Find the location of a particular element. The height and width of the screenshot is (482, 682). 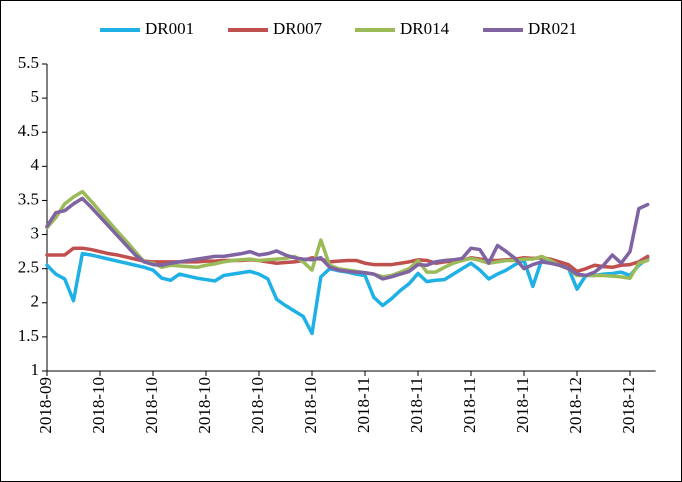

x-tick-label: 2018-09 is located at coordinates (45, 405).